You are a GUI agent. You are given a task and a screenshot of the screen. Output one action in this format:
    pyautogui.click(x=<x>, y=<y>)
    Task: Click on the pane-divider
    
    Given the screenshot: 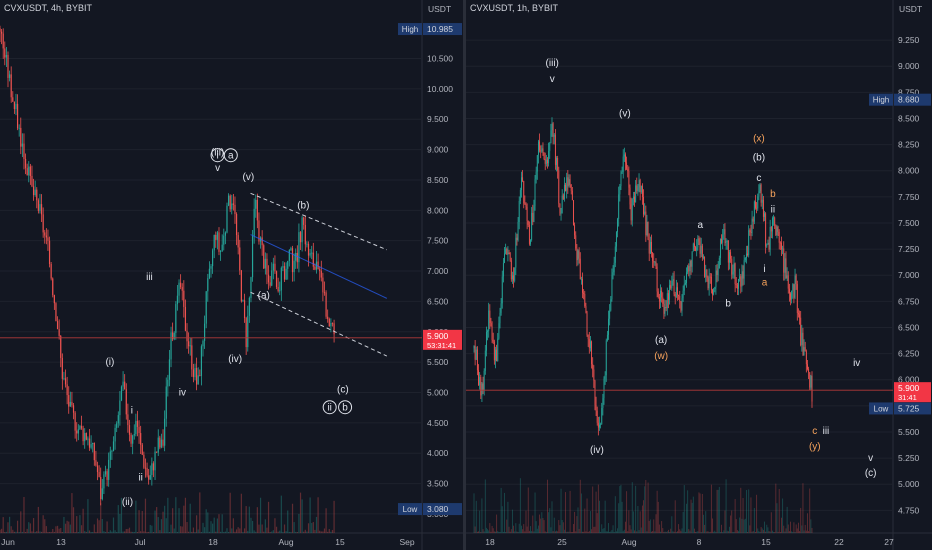 What is the action you would take?
    pyautogui.click(x=464, y=275)
    